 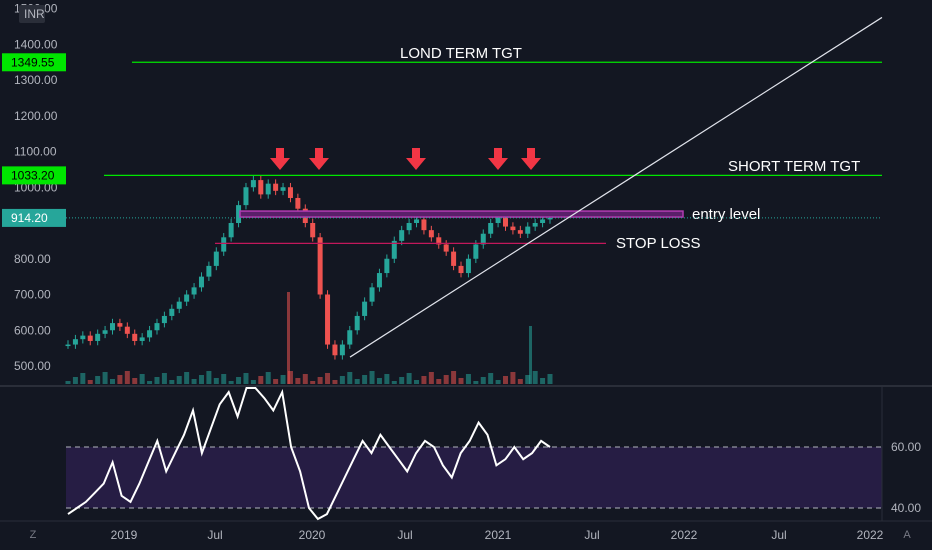 I want to click on y-tick-label: 1300.00, so click(x=36, y=80).